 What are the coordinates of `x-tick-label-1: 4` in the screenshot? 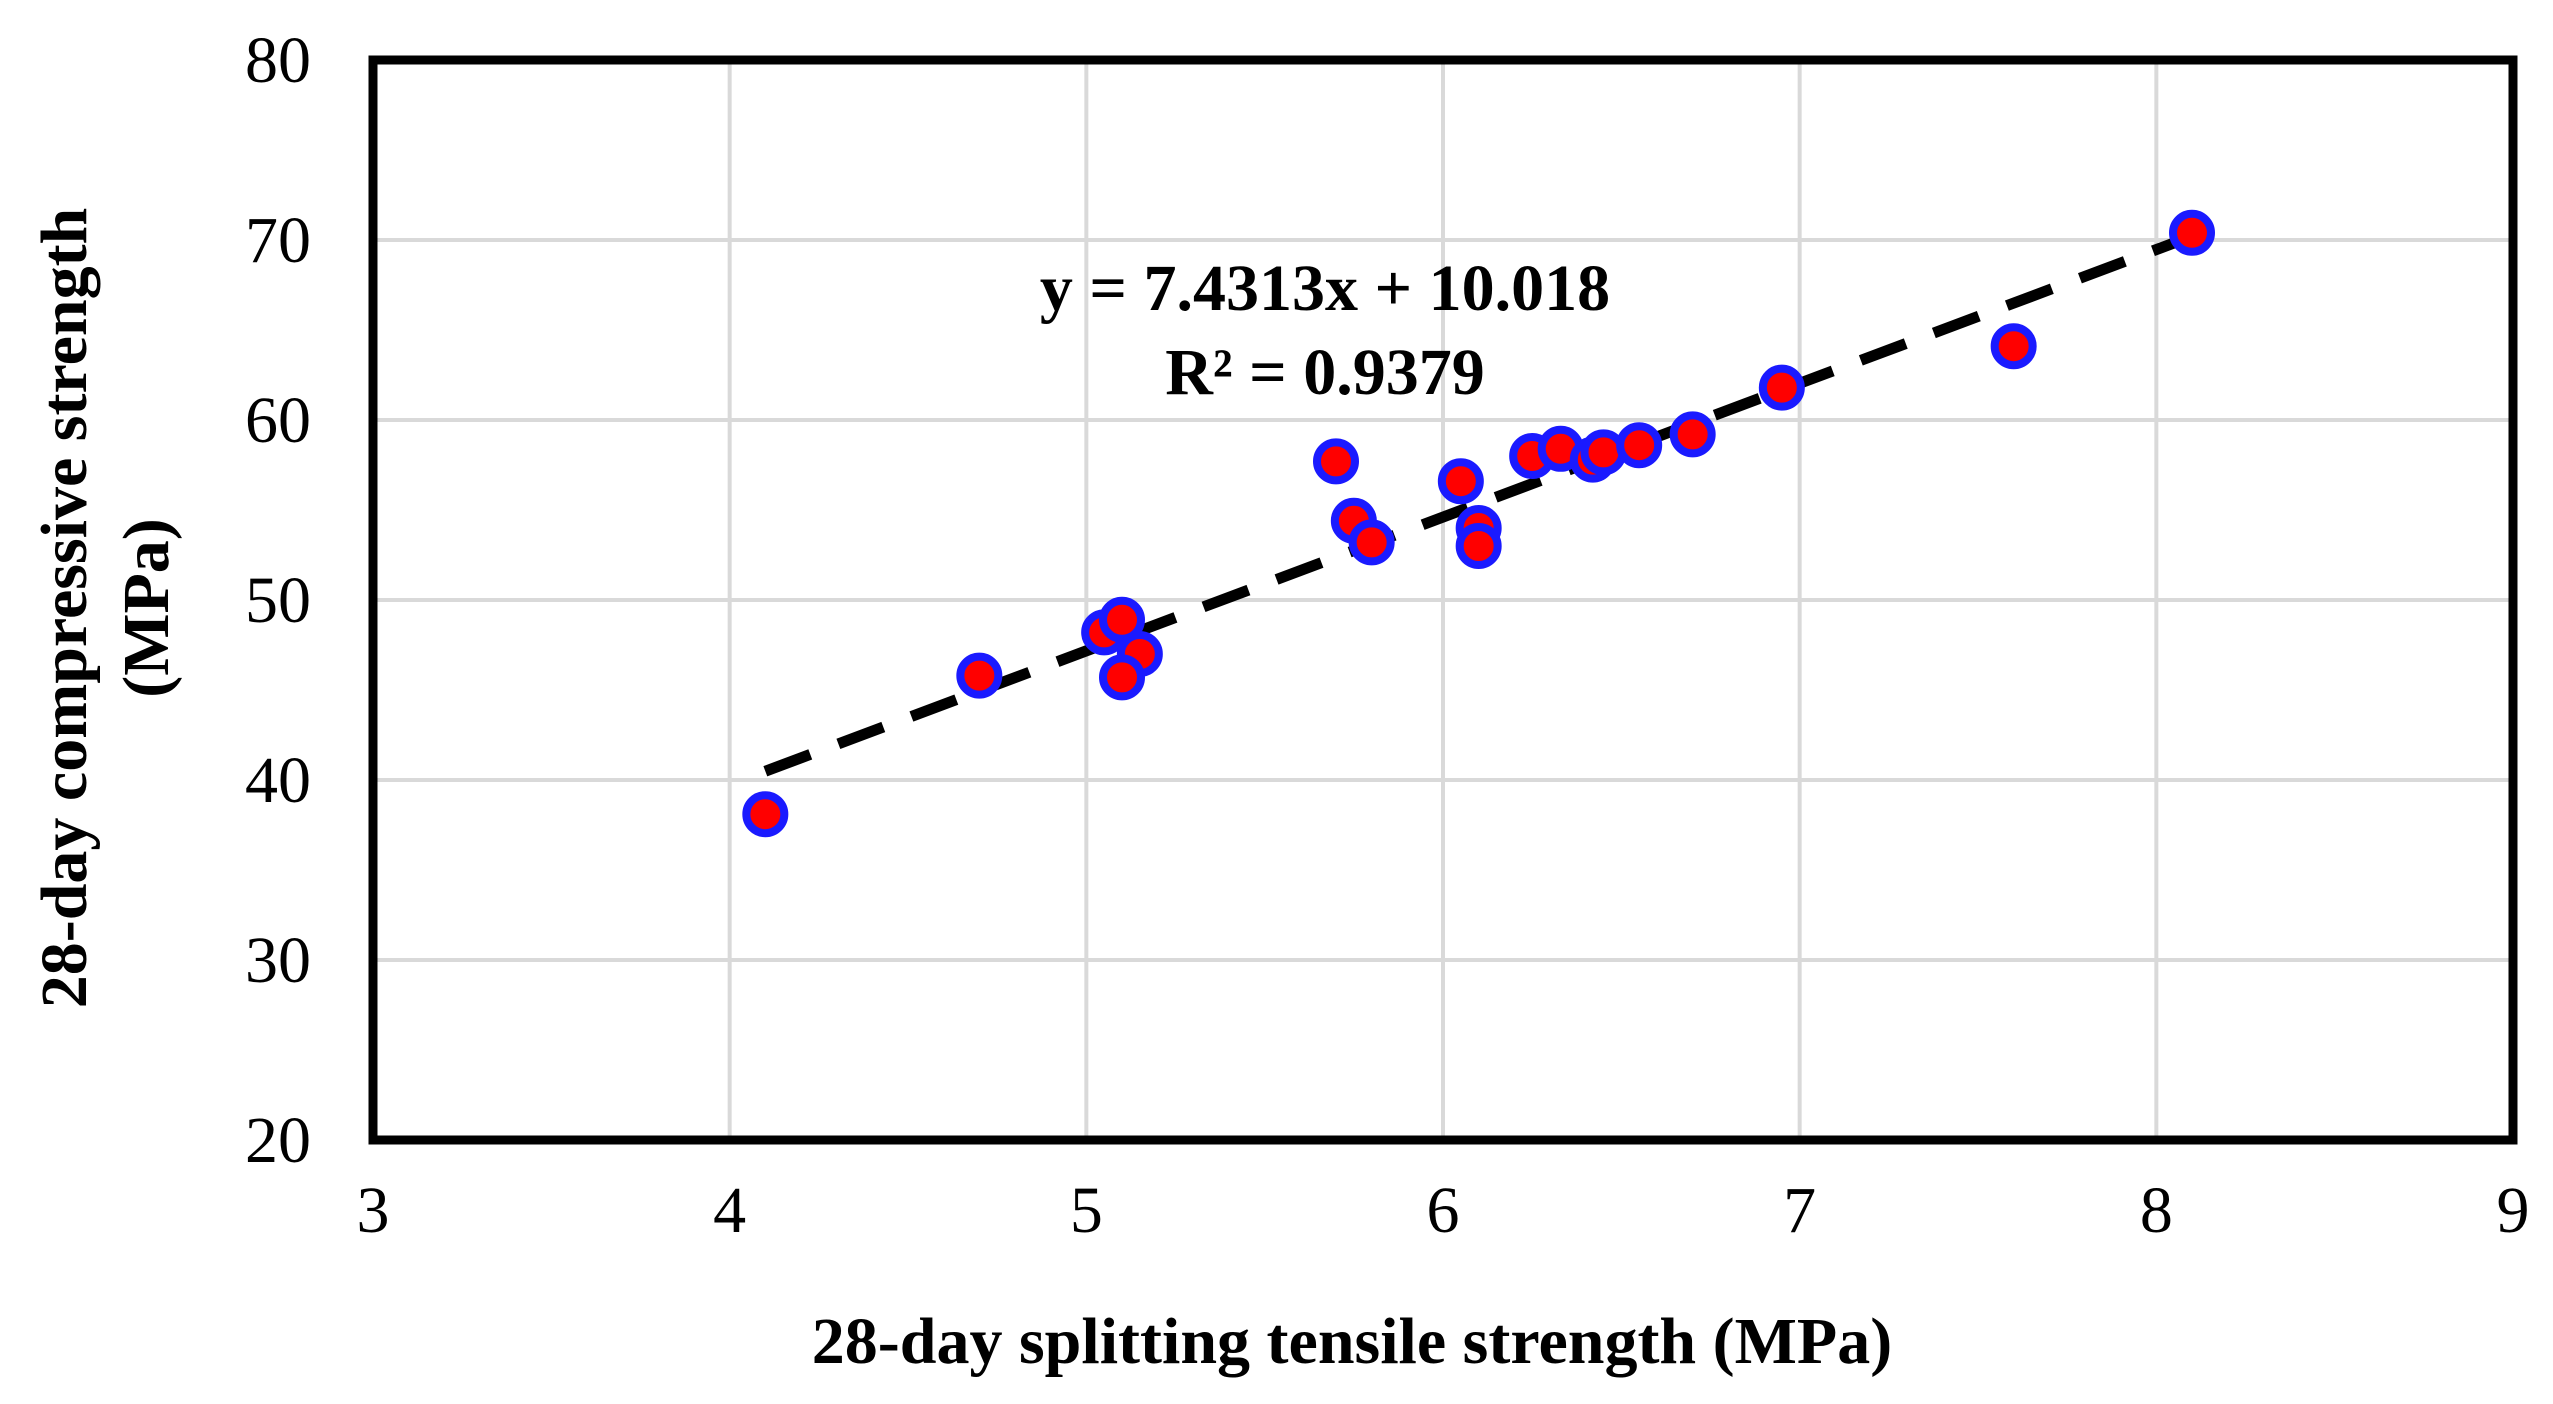 It's located at (729, 1210).